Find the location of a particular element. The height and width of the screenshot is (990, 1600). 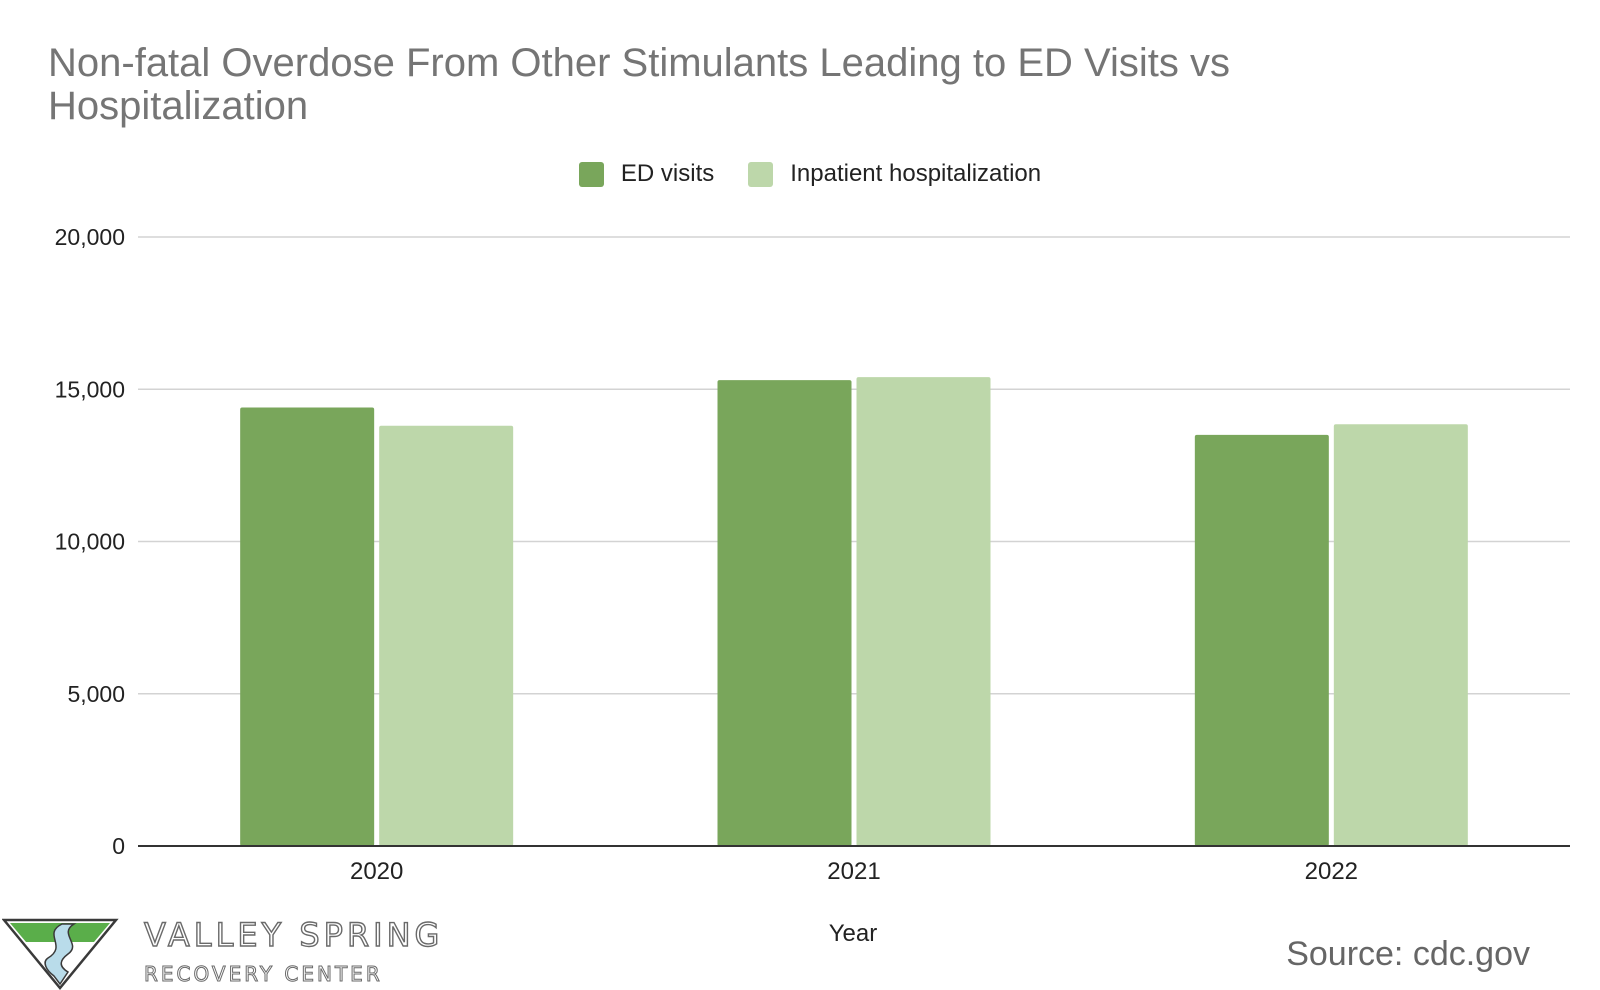

brand-logo: VALLEY SPRING RECOVERY CENTER is located at coordinates (242, 952).